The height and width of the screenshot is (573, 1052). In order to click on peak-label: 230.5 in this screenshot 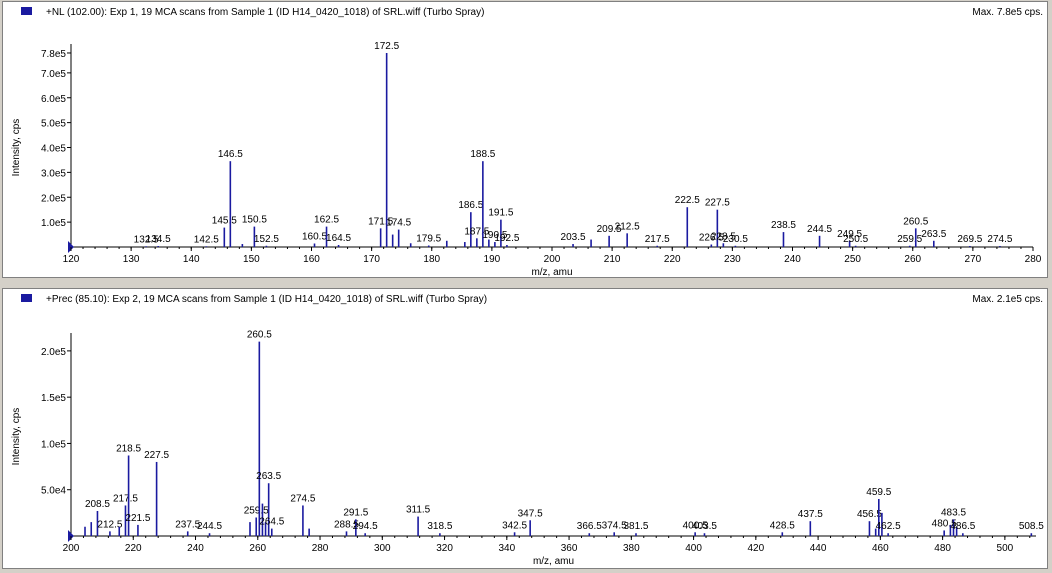, I will do `click(735, 239)`.